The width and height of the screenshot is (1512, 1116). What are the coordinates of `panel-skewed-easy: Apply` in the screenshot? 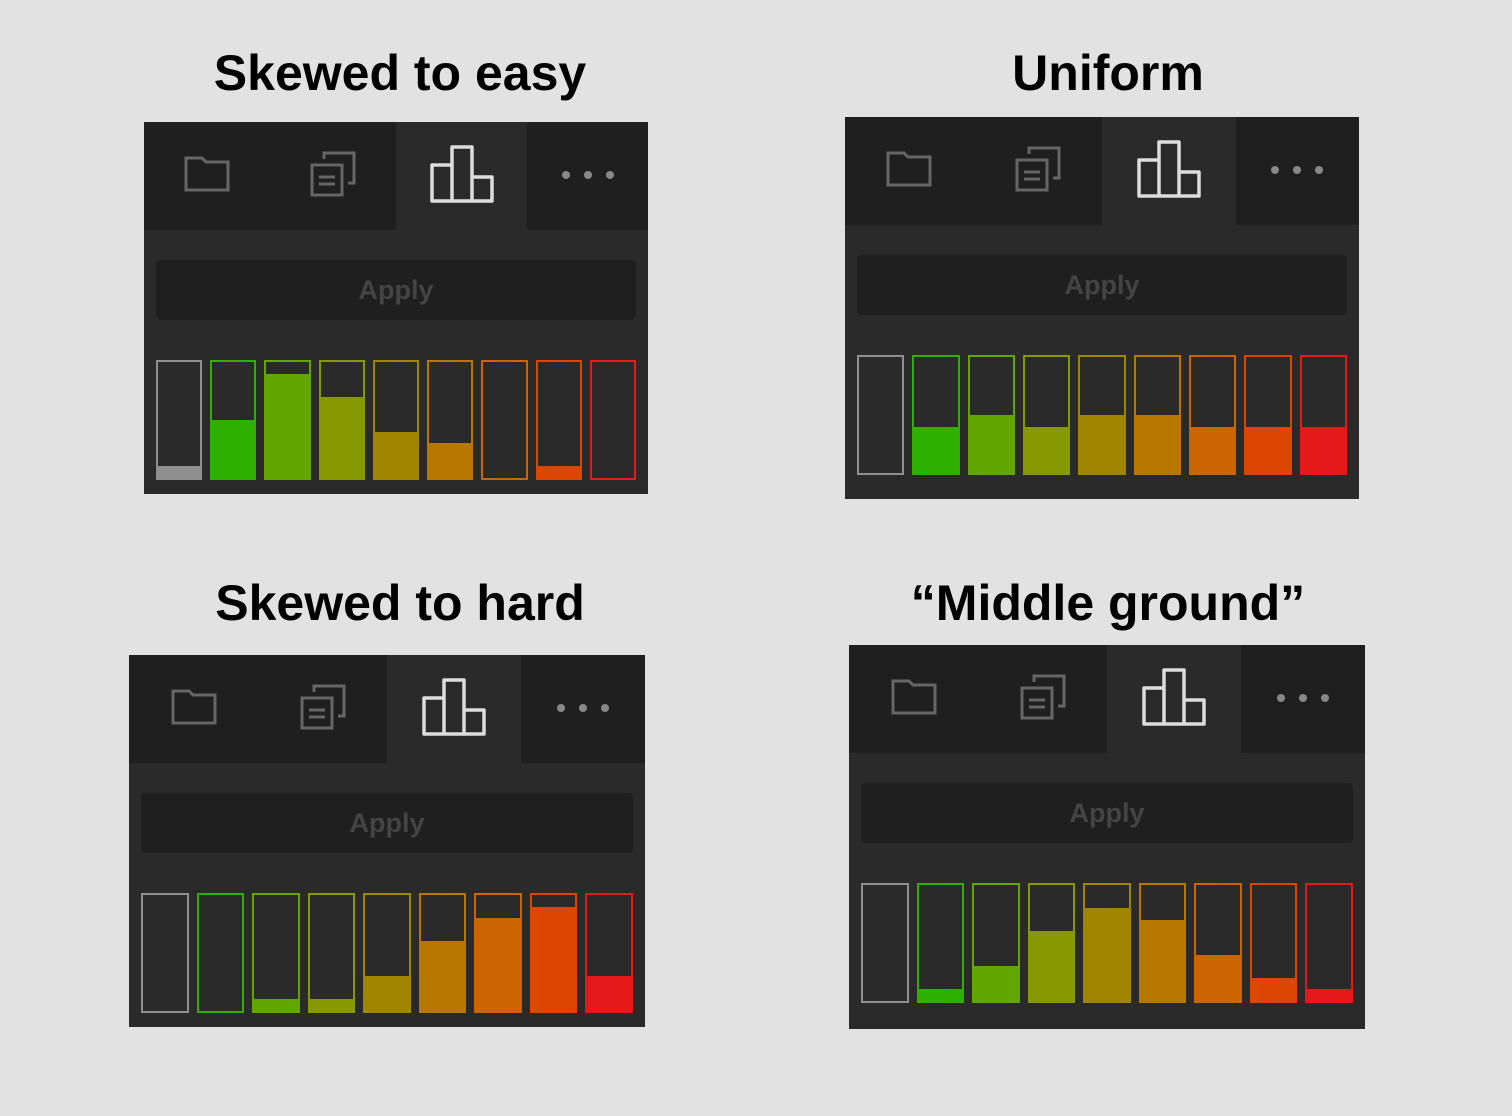 It's located at (396, 308).